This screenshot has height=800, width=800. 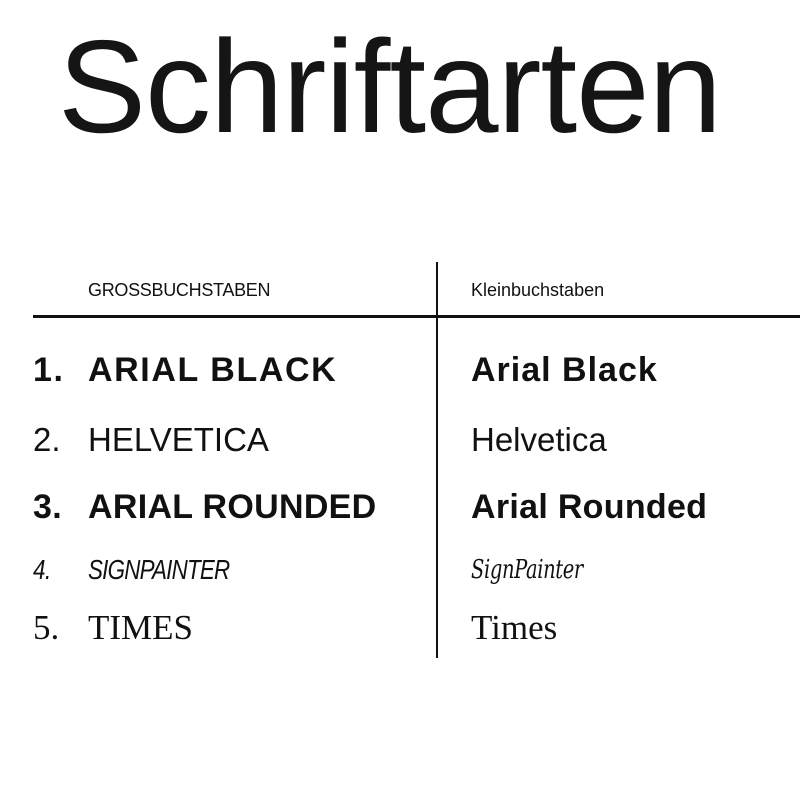 I want to click on font-name-lower: Helvetica, so click(x=539, y=439).